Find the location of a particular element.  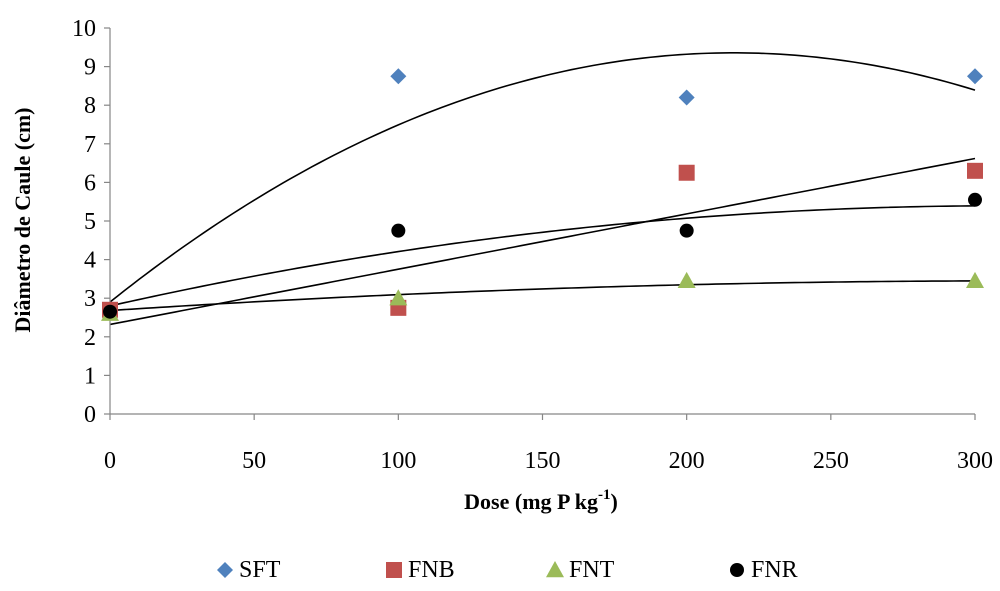

legend-item-fnt: FNT is located at coordinates (580, 570).